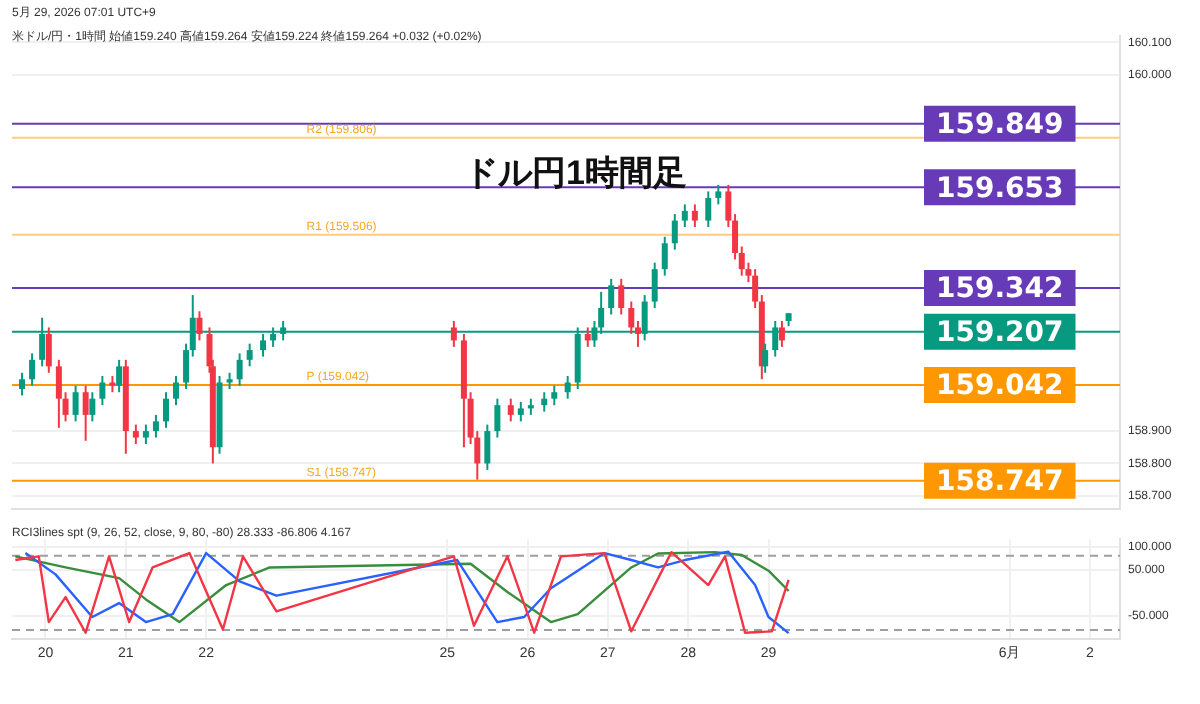  What do you see at coordinates (1000, 386) in the screenshot?
I see `ref-line-label: 159.042` at bounding box center [1000, 386].